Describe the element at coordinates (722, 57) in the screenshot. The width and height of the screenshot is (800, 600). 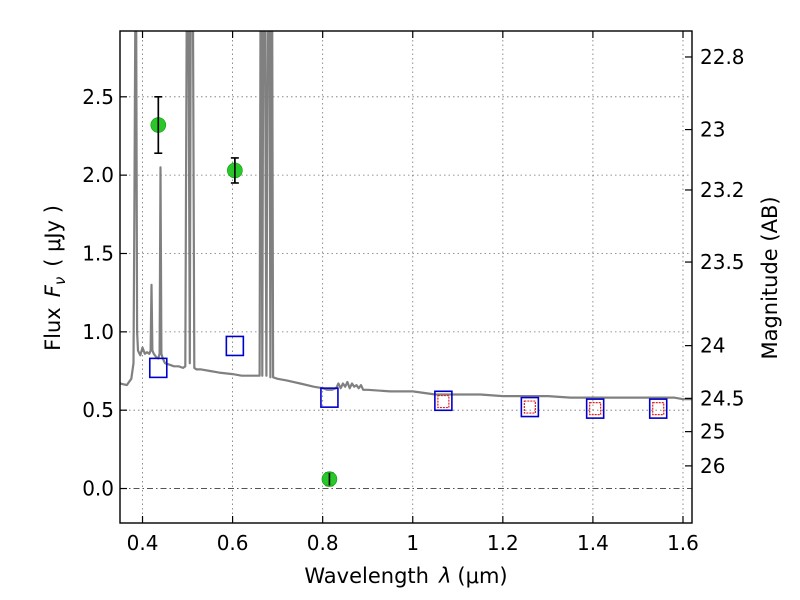
I see `y2-tick-label: 22.8` at that location.